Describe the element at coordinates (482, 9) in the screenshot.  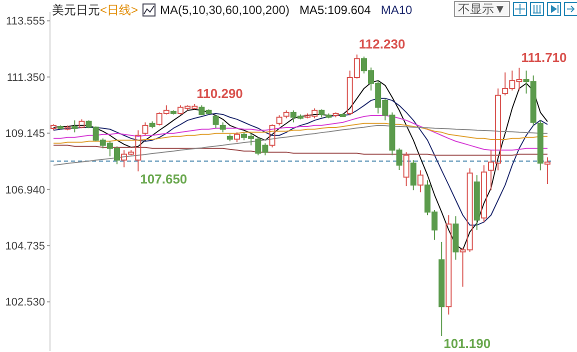
I see `annotation: 不显示▼` at that location.